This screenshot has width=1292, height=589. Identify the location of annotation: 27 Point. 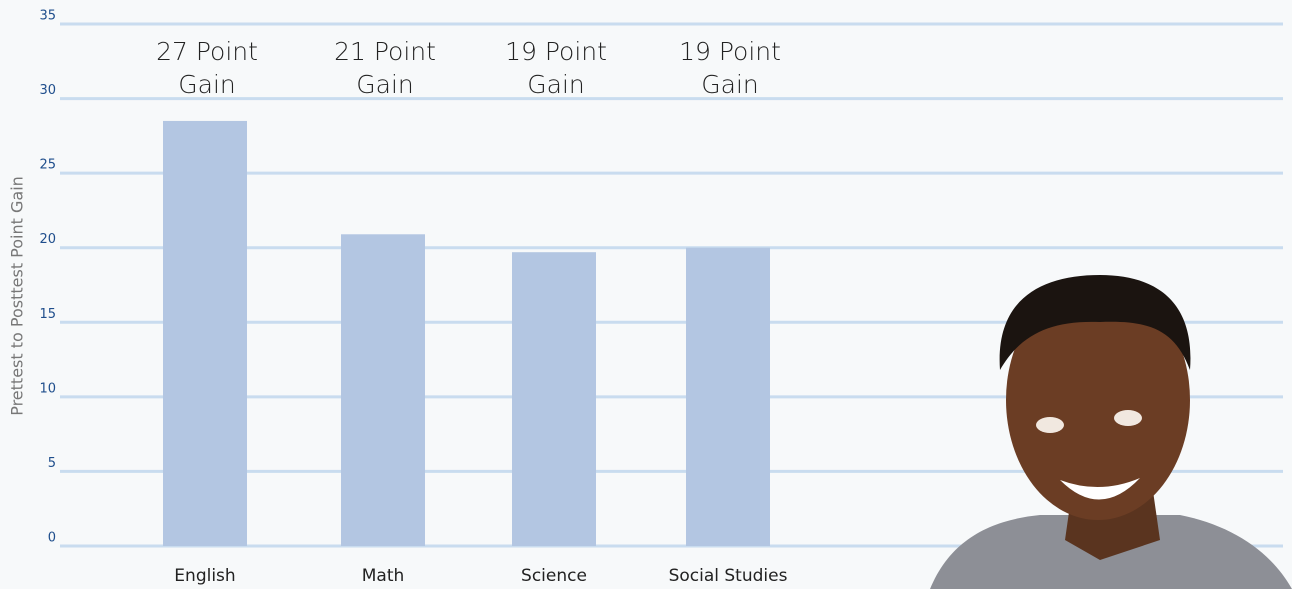
(207, 51).